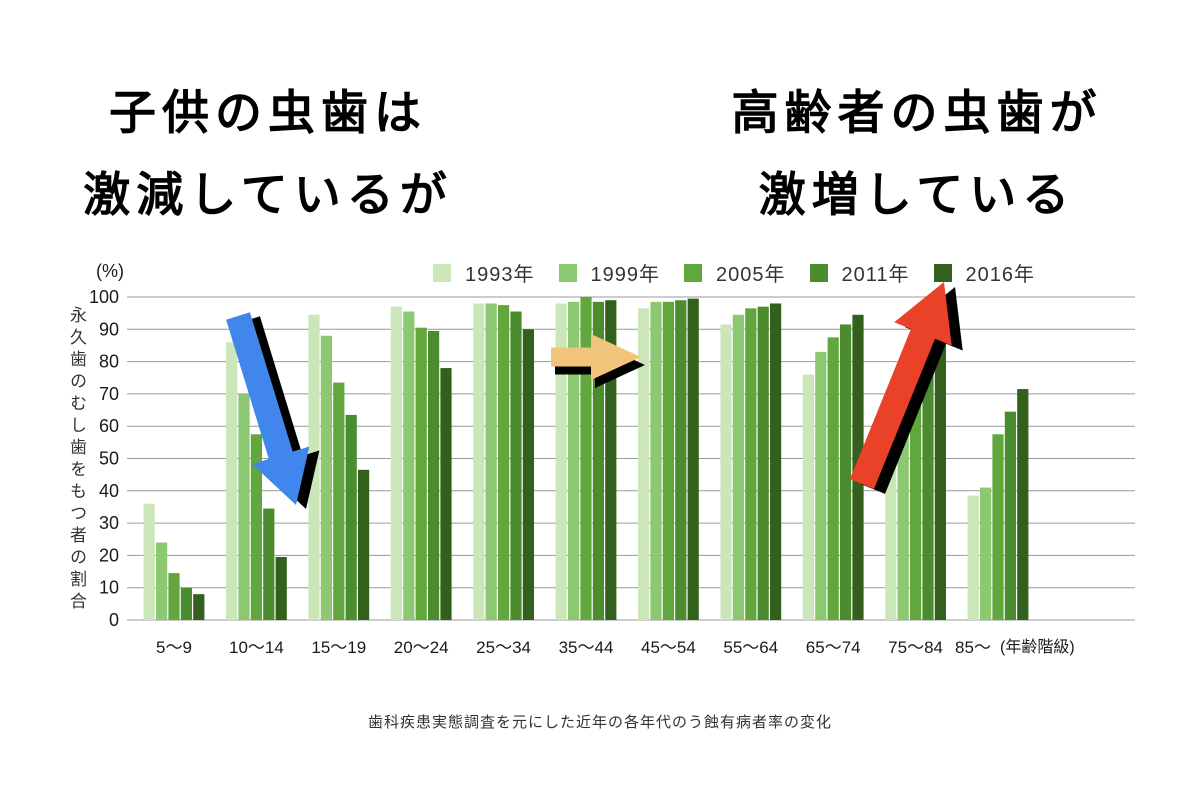  Describe the element at coordinates (326, 477) in the screenshot. I see `bar-15〜19-1999年` at that location.